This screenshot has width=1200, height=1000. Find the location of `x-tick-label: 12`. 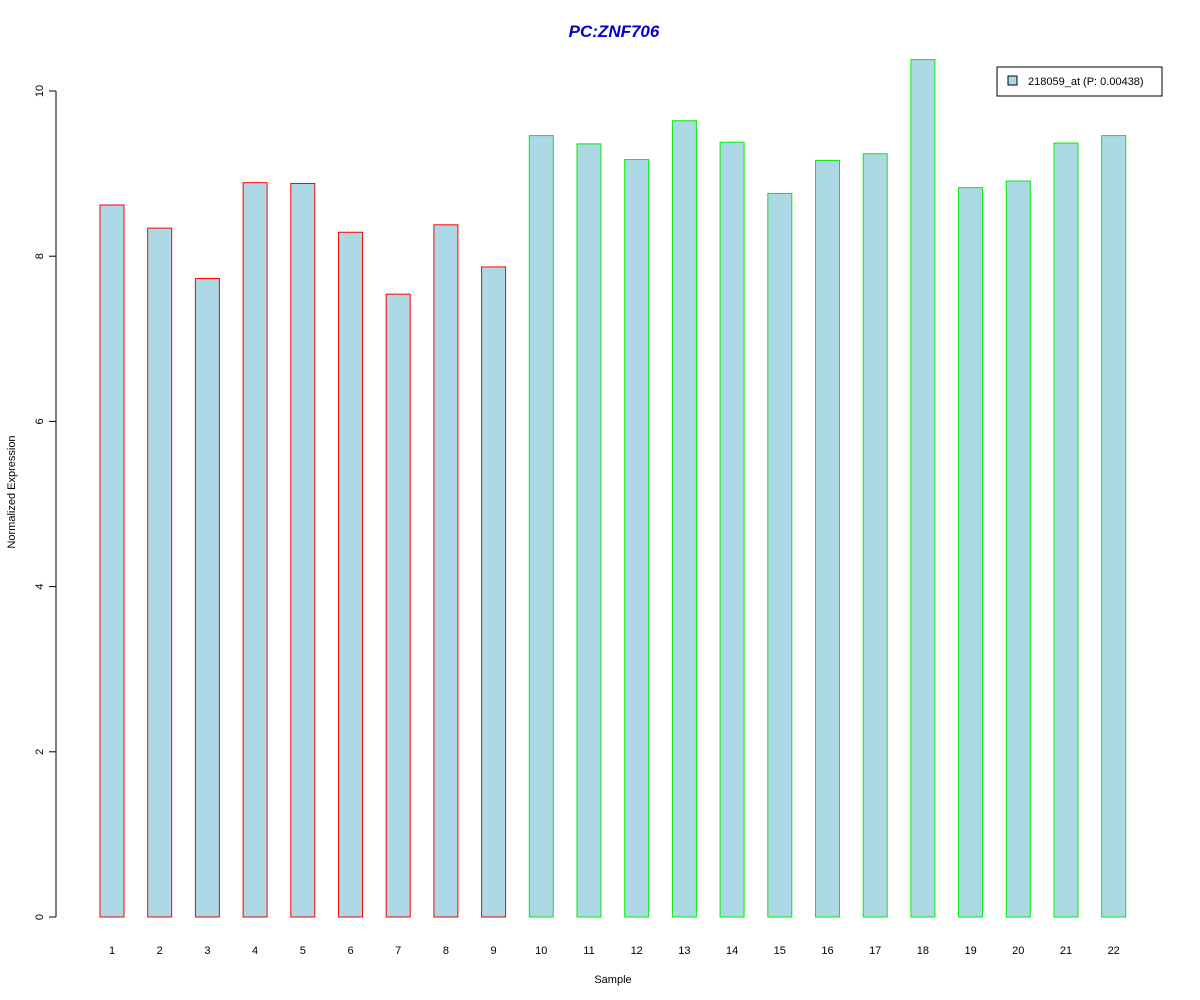

x-tick-label: 12 is located at coordinates (637, 951).